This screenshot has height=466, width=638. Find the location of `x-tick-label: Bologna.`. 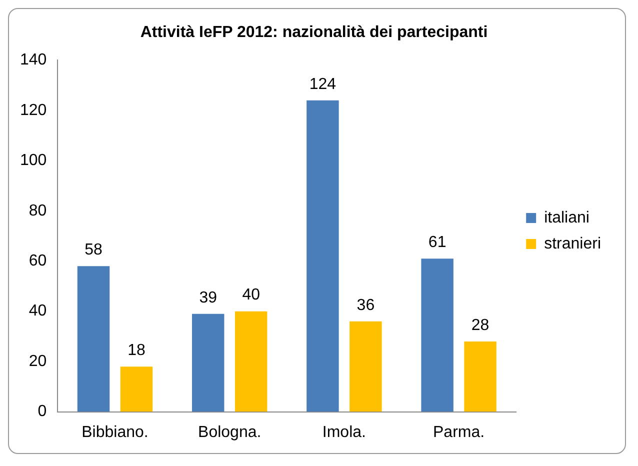

x-tick-label: Bologna. is located at coordinates (230, 432).